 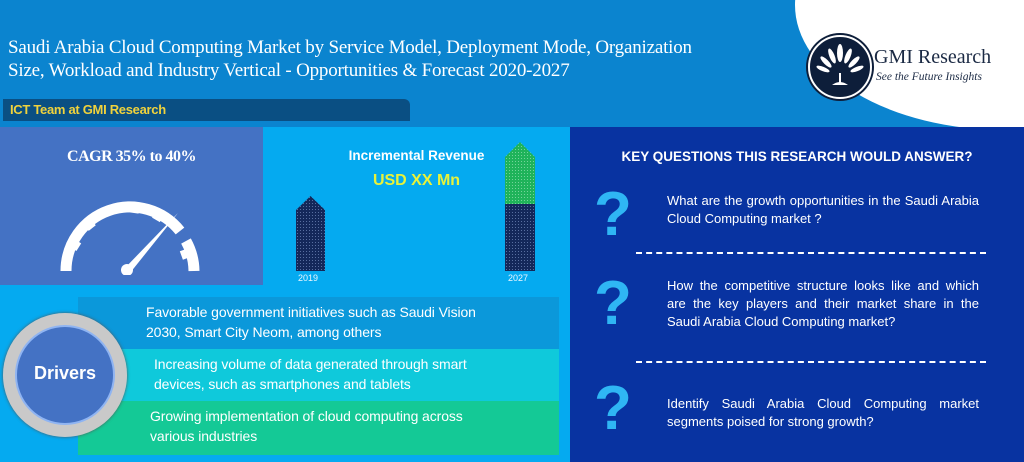 What do you see at coordinates (933, 57) in the screenshot?
I see `logo-name: GMI Research` at bounding box center [933, 57].